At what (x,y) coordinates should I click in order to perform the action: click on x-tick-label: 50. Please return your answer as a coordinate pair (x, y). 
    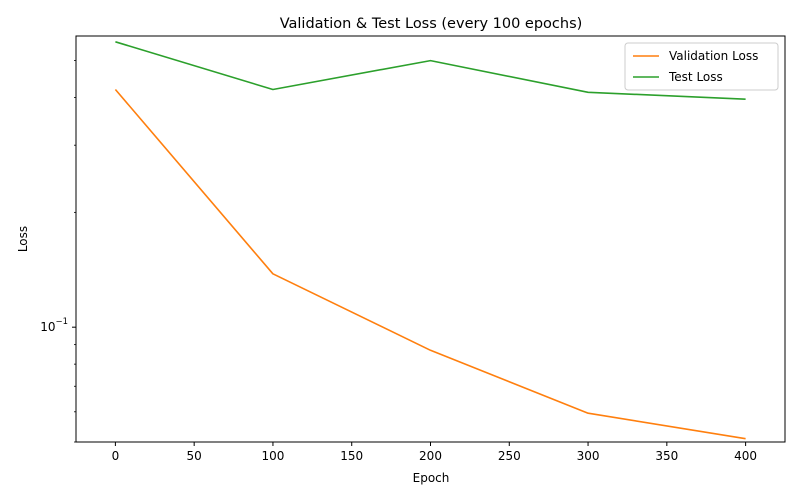
    Looking at the image, I should click on (194, 456).